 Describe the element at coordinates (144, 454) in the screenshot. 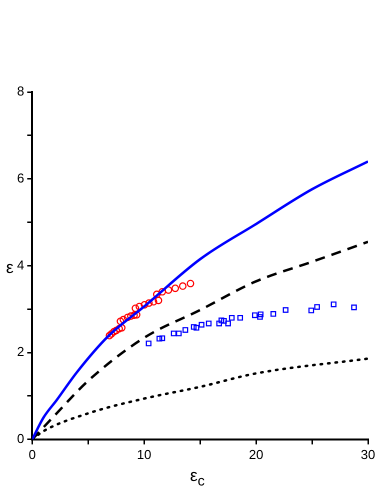

I see `x-tick-label: 10` at that location.